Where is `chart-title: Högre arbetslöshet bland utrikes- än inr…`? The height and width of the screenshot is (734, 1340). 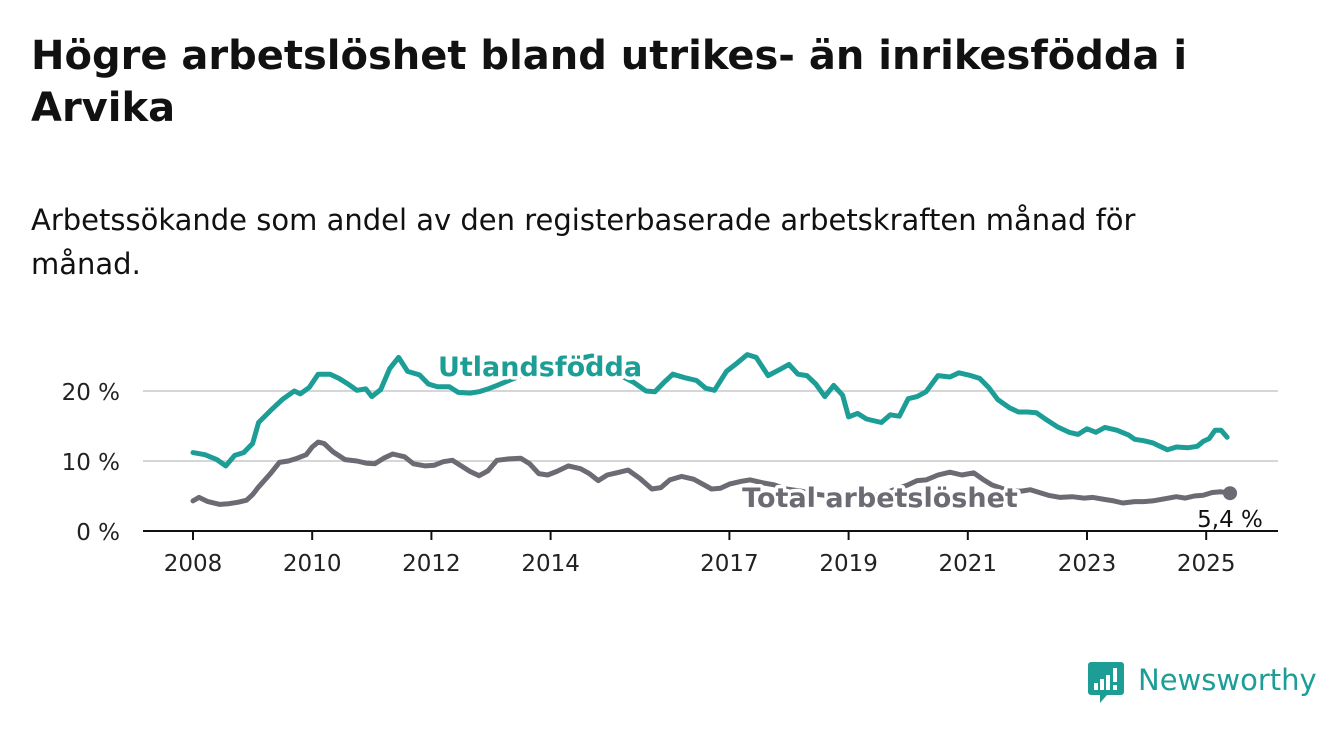 chart-title: Högre arbetslöshet bland utrikes- än inr… is located at coordinates (609, 82).